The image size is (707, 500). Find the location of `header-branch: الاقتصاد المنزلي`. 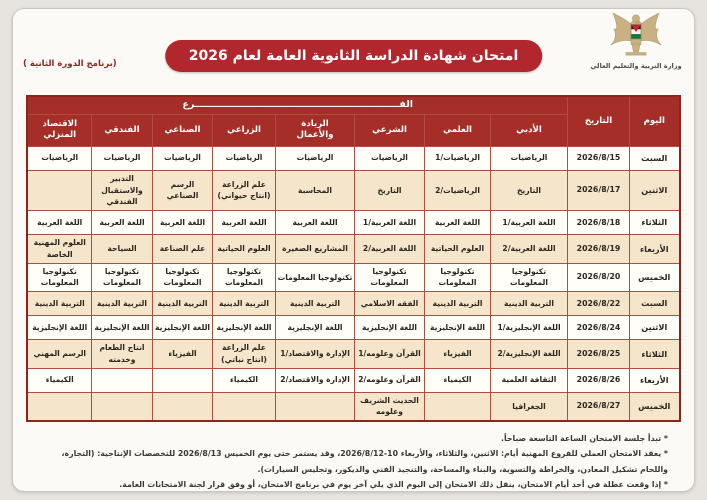

header-branch: الاقتصاد المنزلي is located at coordinates (59, 130).